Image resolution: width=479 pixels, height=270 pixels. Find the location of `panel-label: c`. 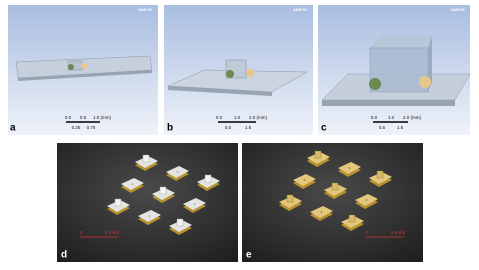

panel-label: c is located at coordinates (324, 128).